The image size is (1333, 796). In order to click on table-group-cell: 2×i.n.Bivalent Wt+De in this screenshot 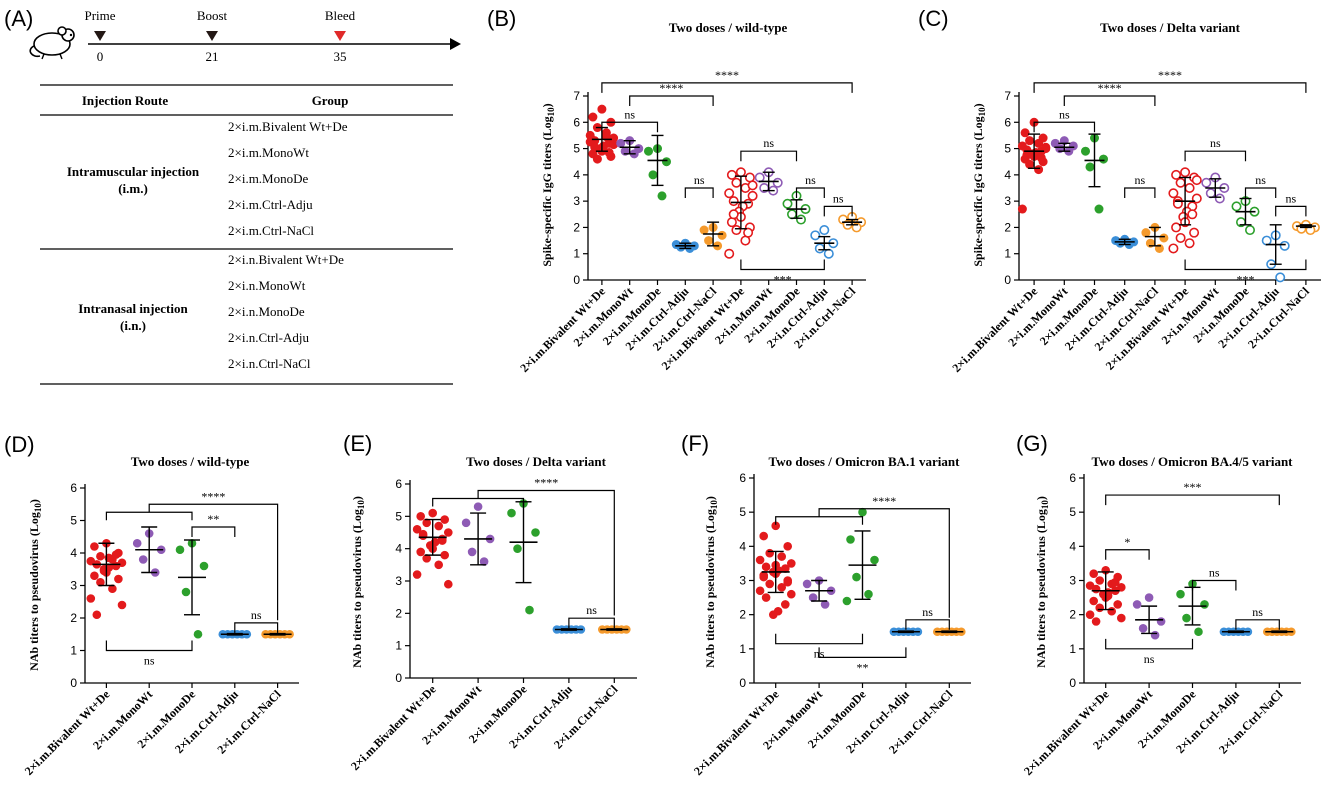, I will do `click(286, 259)`.